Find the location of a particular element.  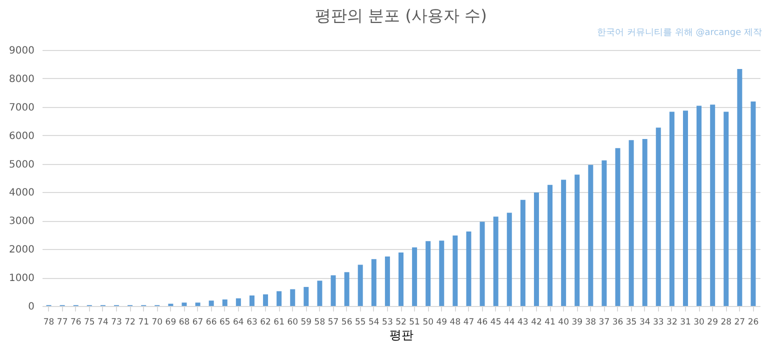

x-tick-label: 45 is located at coordinates (496, 323).